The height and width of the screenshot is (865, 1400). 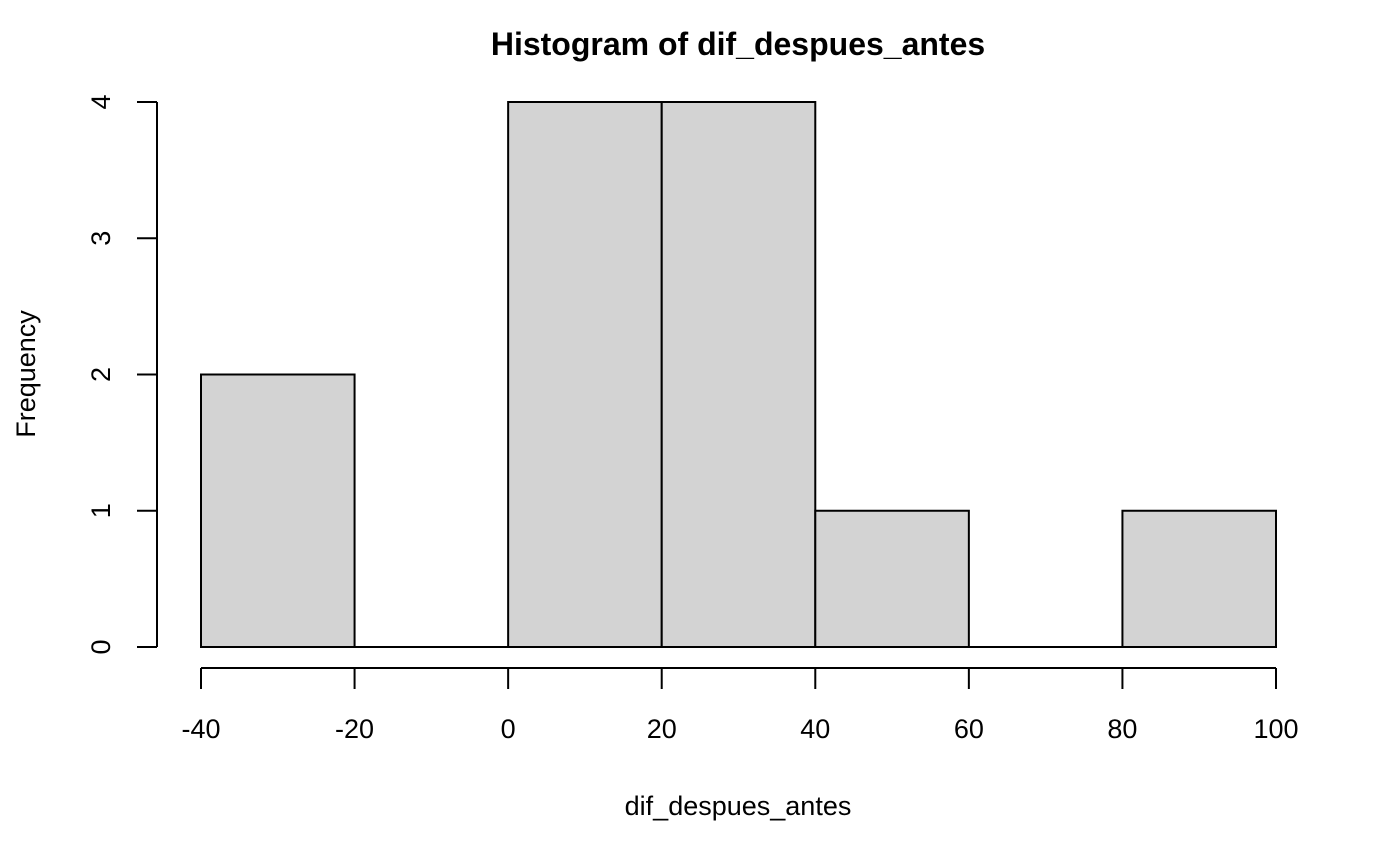 I want to click on y-tick-label-2: 2, so click(x=101, y=374).